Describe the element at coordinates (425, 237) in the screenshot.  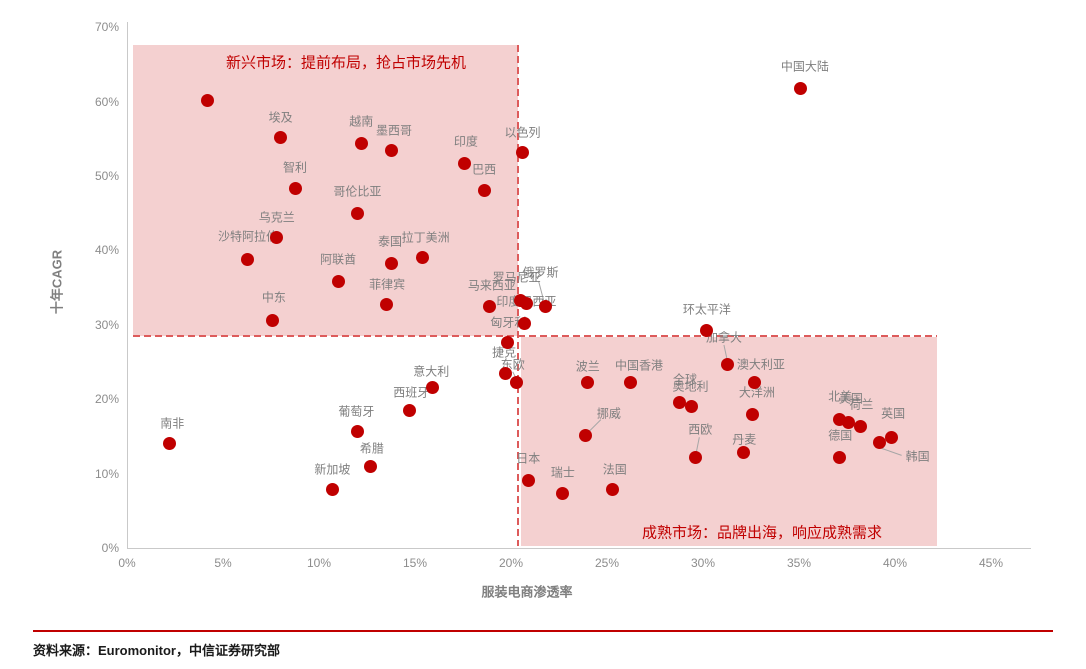
I see `point-label: 拉丁美洲` at that location.